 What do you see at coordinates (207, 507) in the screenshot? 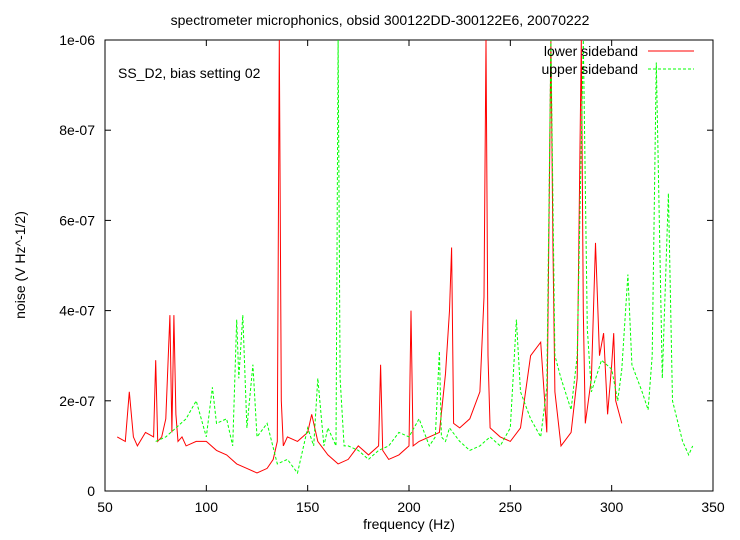
I see `x-tick-label: 100` at bounding box center [207, 507].